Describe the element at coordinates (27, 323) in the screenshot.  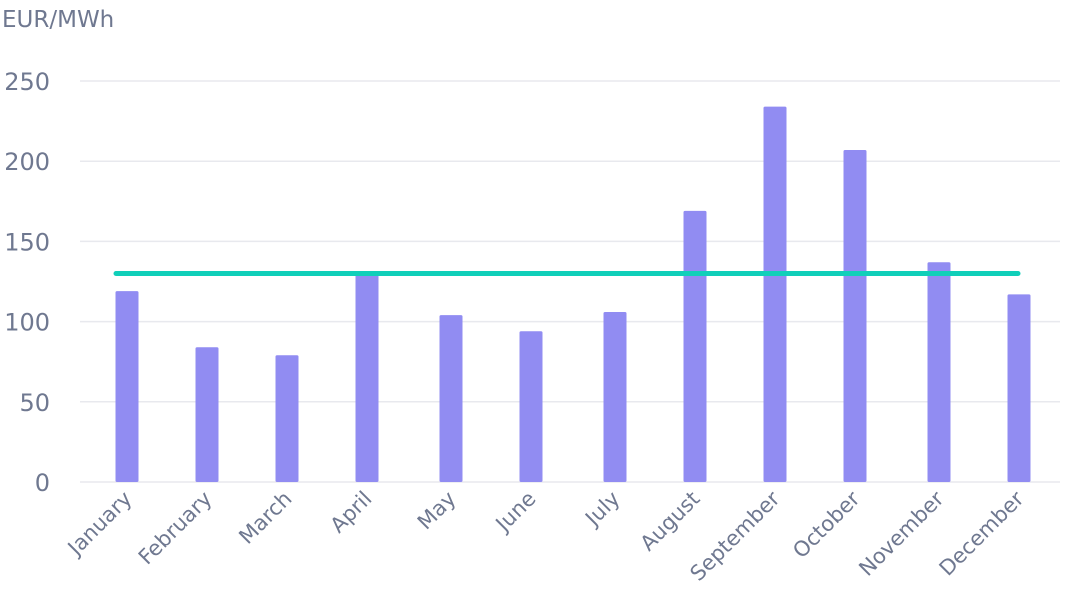
I see `y-tick-label: 100` at that location.